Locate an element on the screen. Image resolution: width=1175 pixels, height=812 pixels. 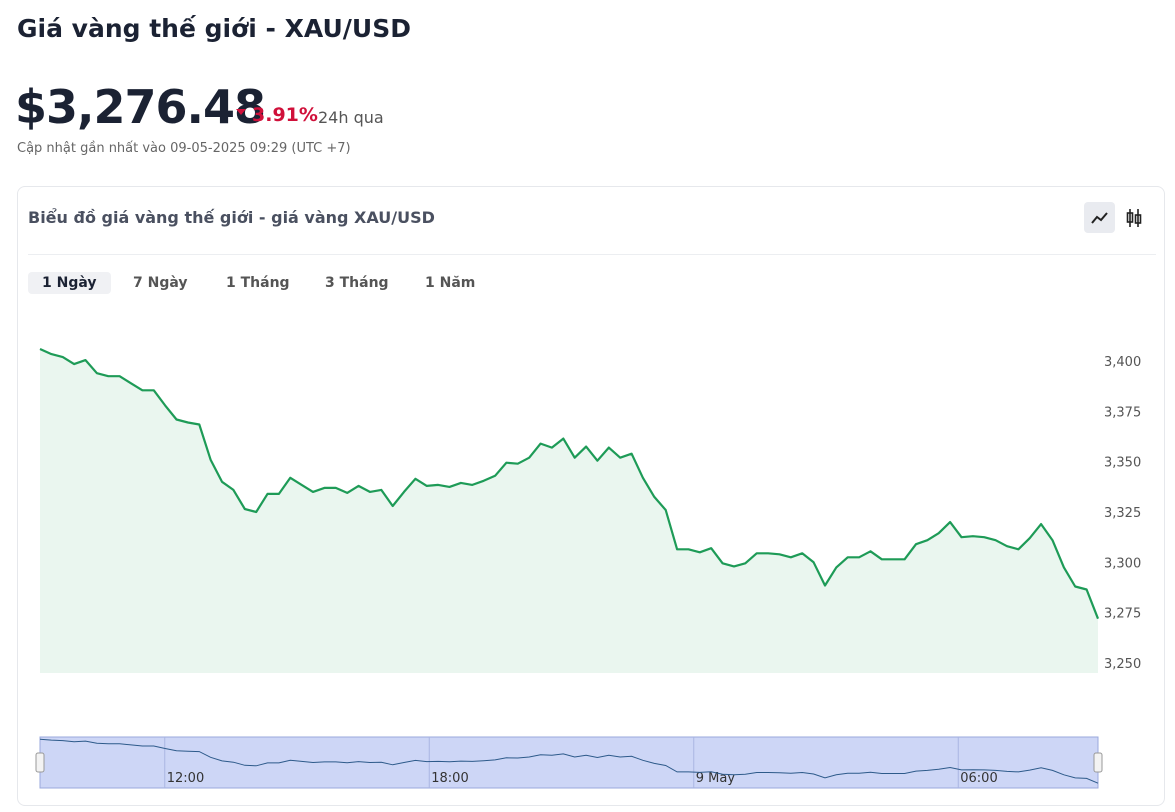
navigator-tick-label: 18:00 is located at coordinates (449, 778).